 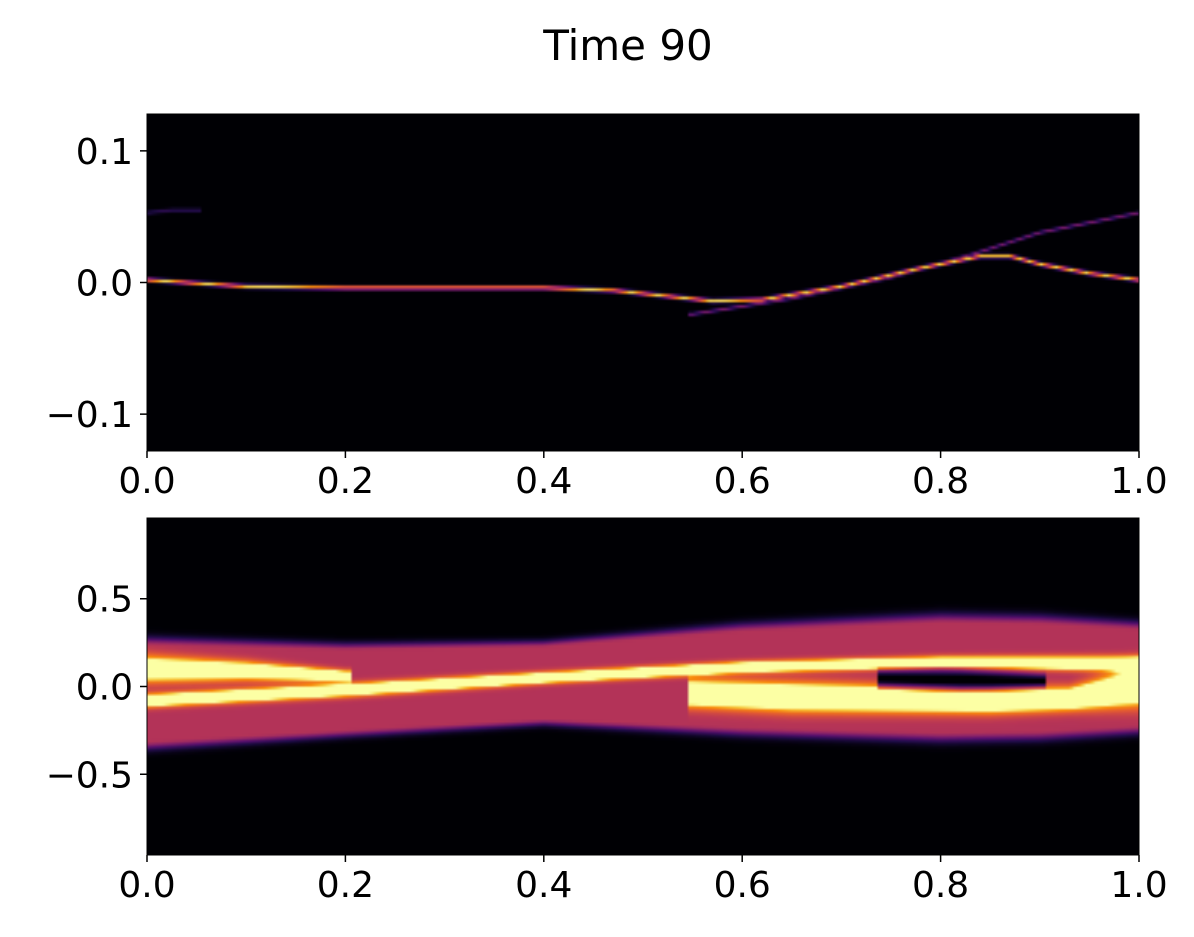 What do you see at coordinates (104, 152) in the screenshot?
I see `y-tick-label: 0.1` at bounding box center [104, 152].